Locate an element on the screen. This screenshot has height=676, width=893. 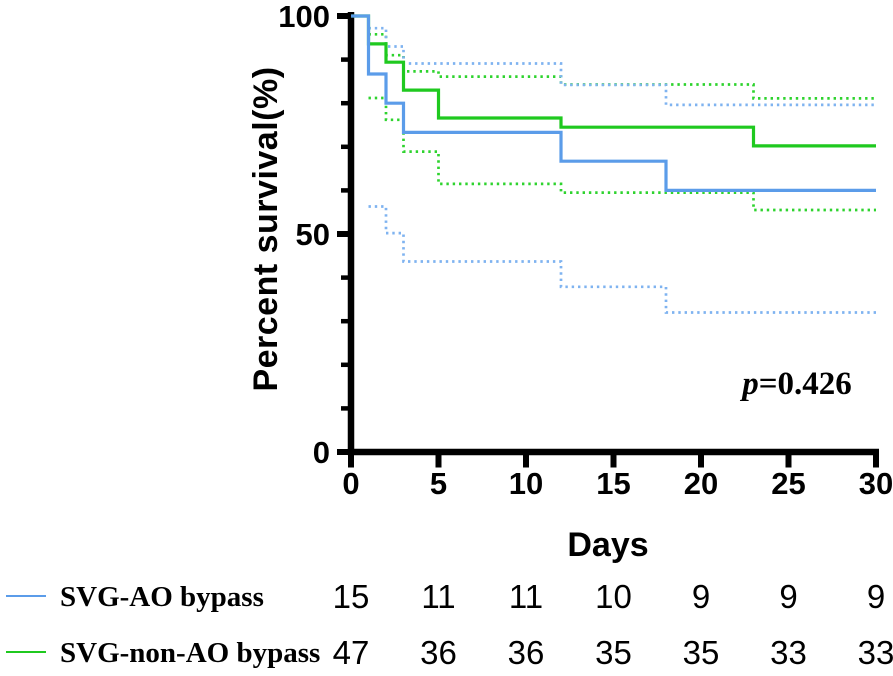
p-value-number: =0.426 is located at coordinates (805, 384).